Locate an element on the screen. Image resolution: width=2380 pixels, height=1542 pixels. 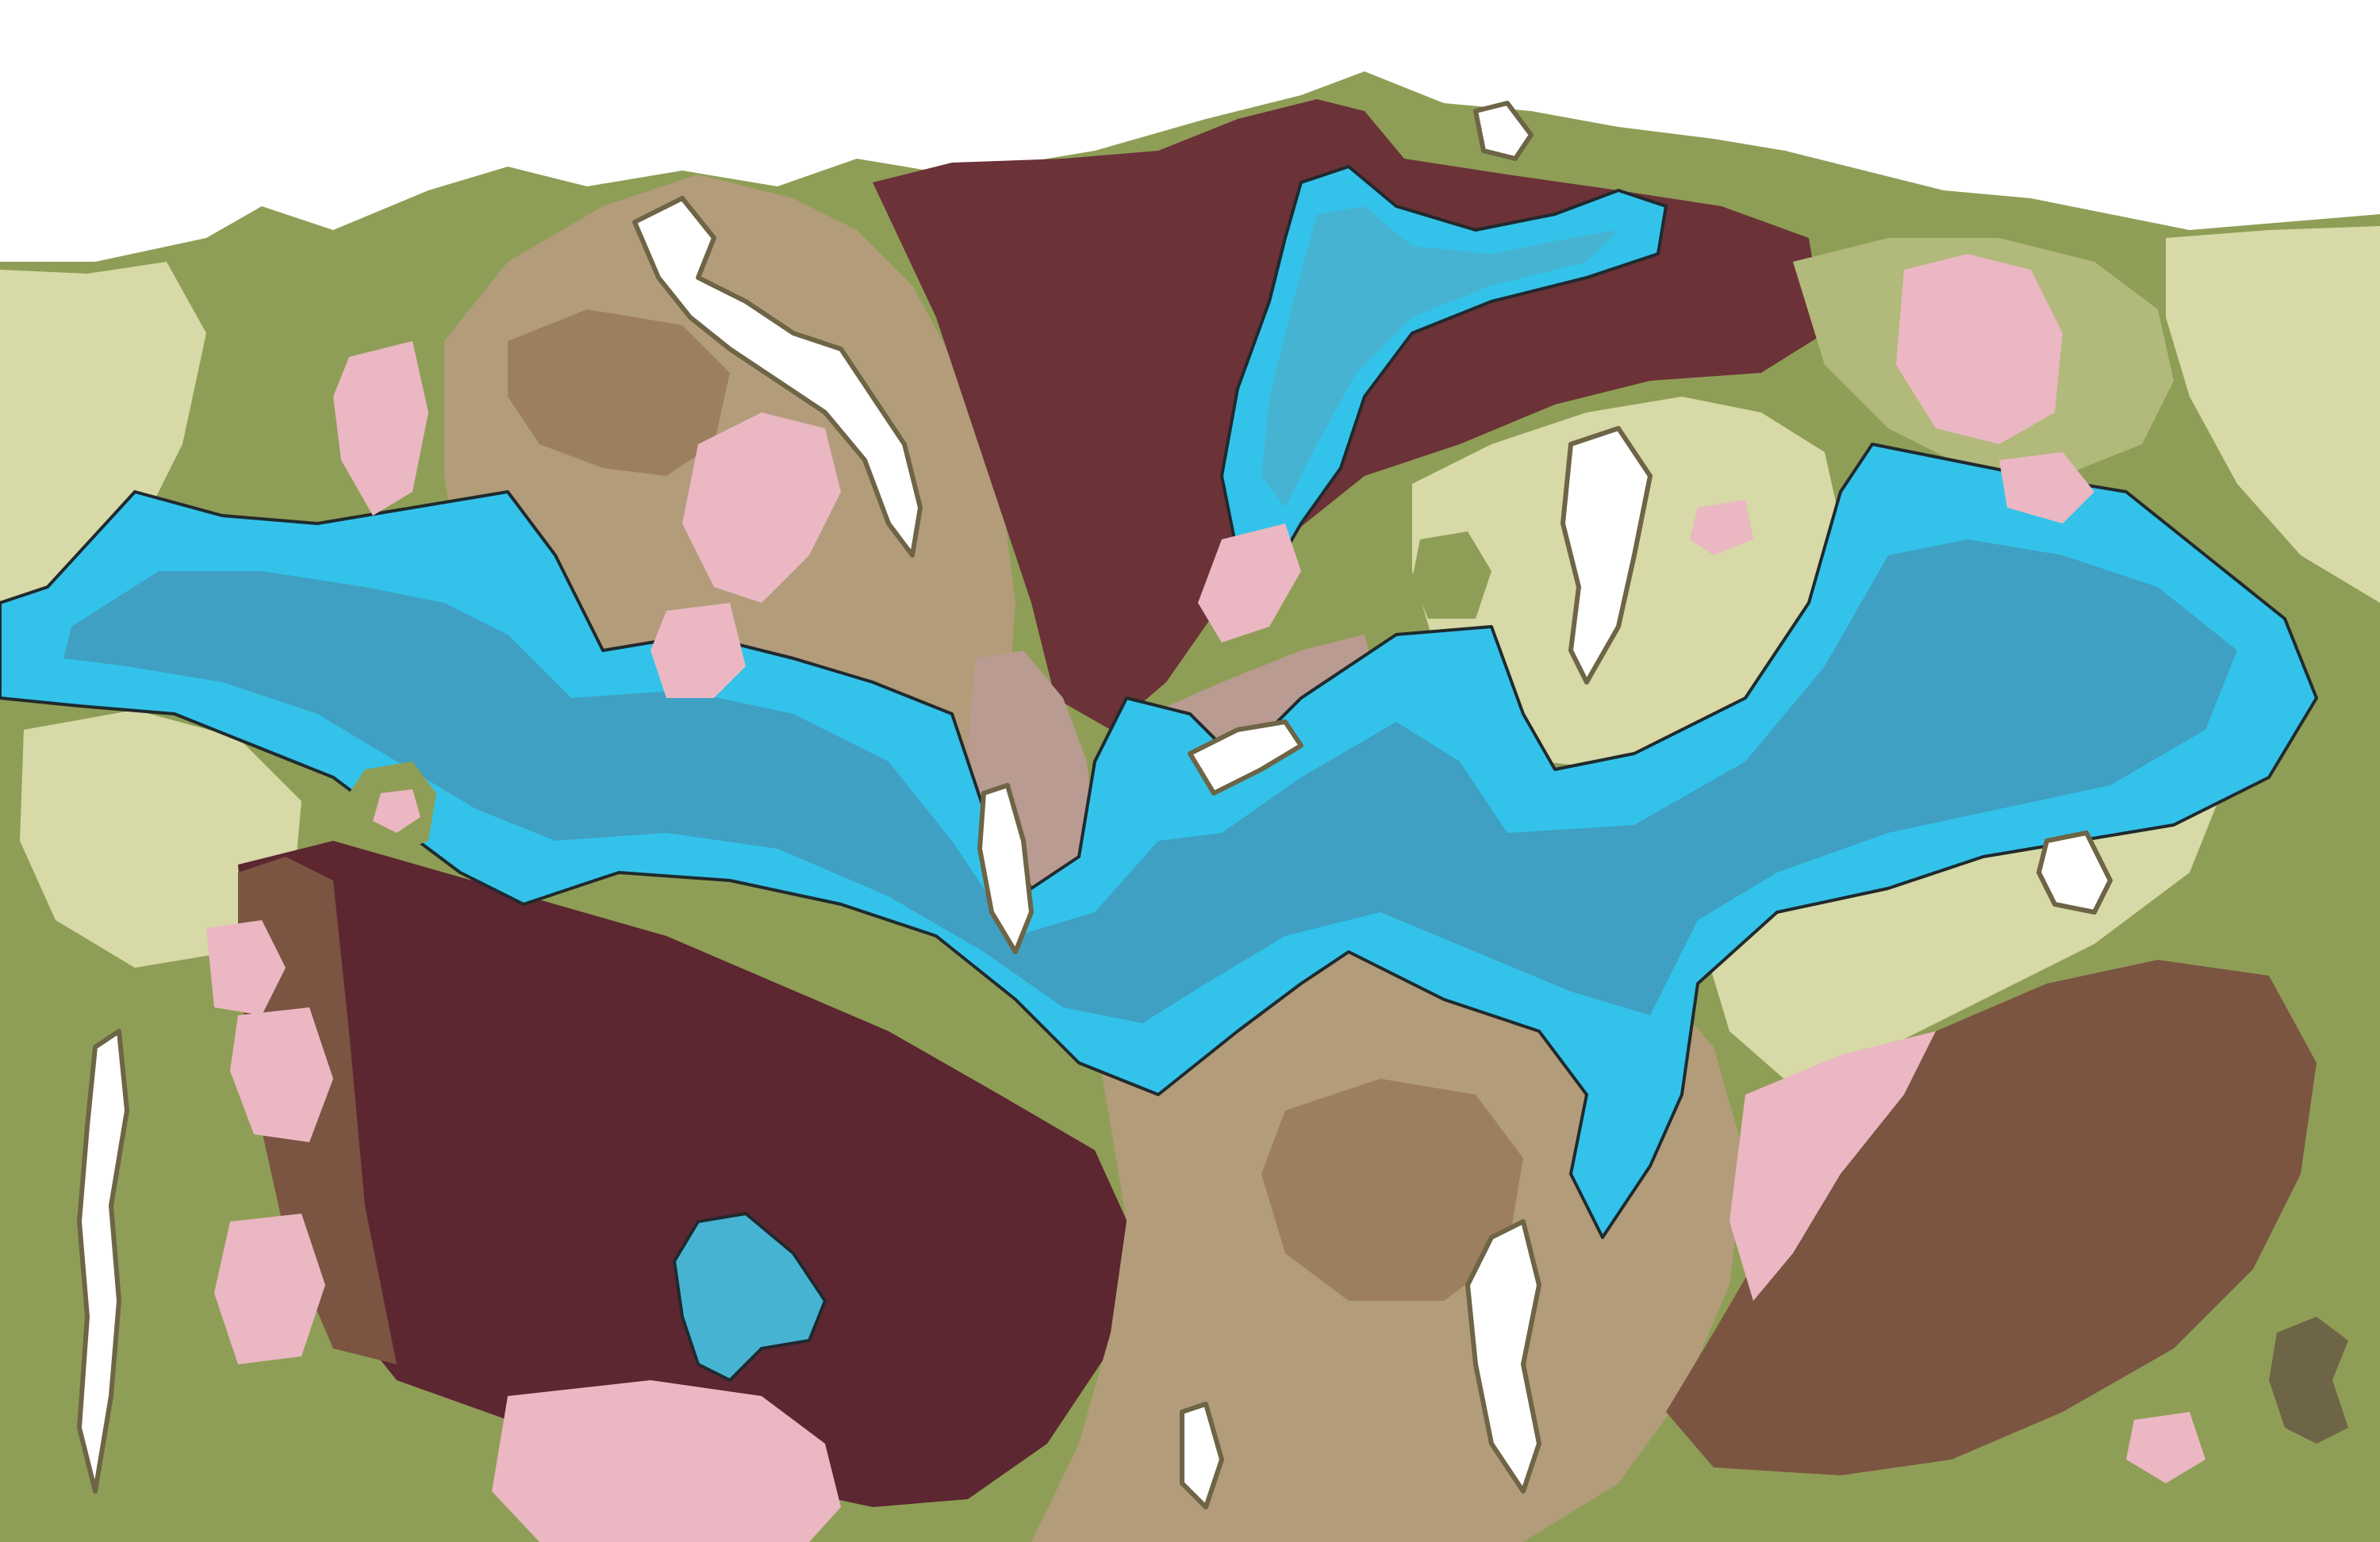
southwest-lake is located at coordinates (750, 1297).